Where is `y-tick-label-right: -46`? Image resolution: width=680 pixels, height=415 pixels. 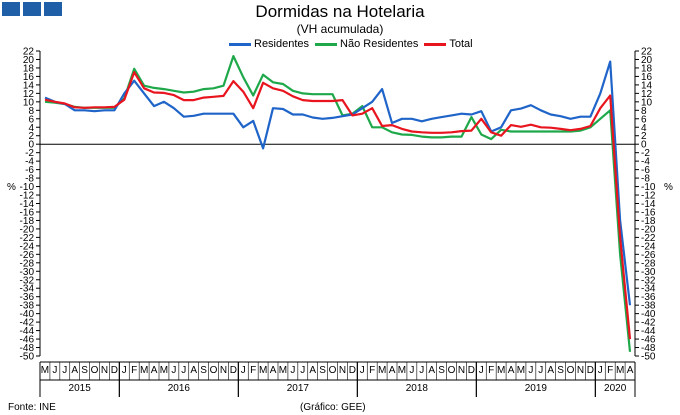 y-tick-label-right: -46 is located at coordinates (648, 340).